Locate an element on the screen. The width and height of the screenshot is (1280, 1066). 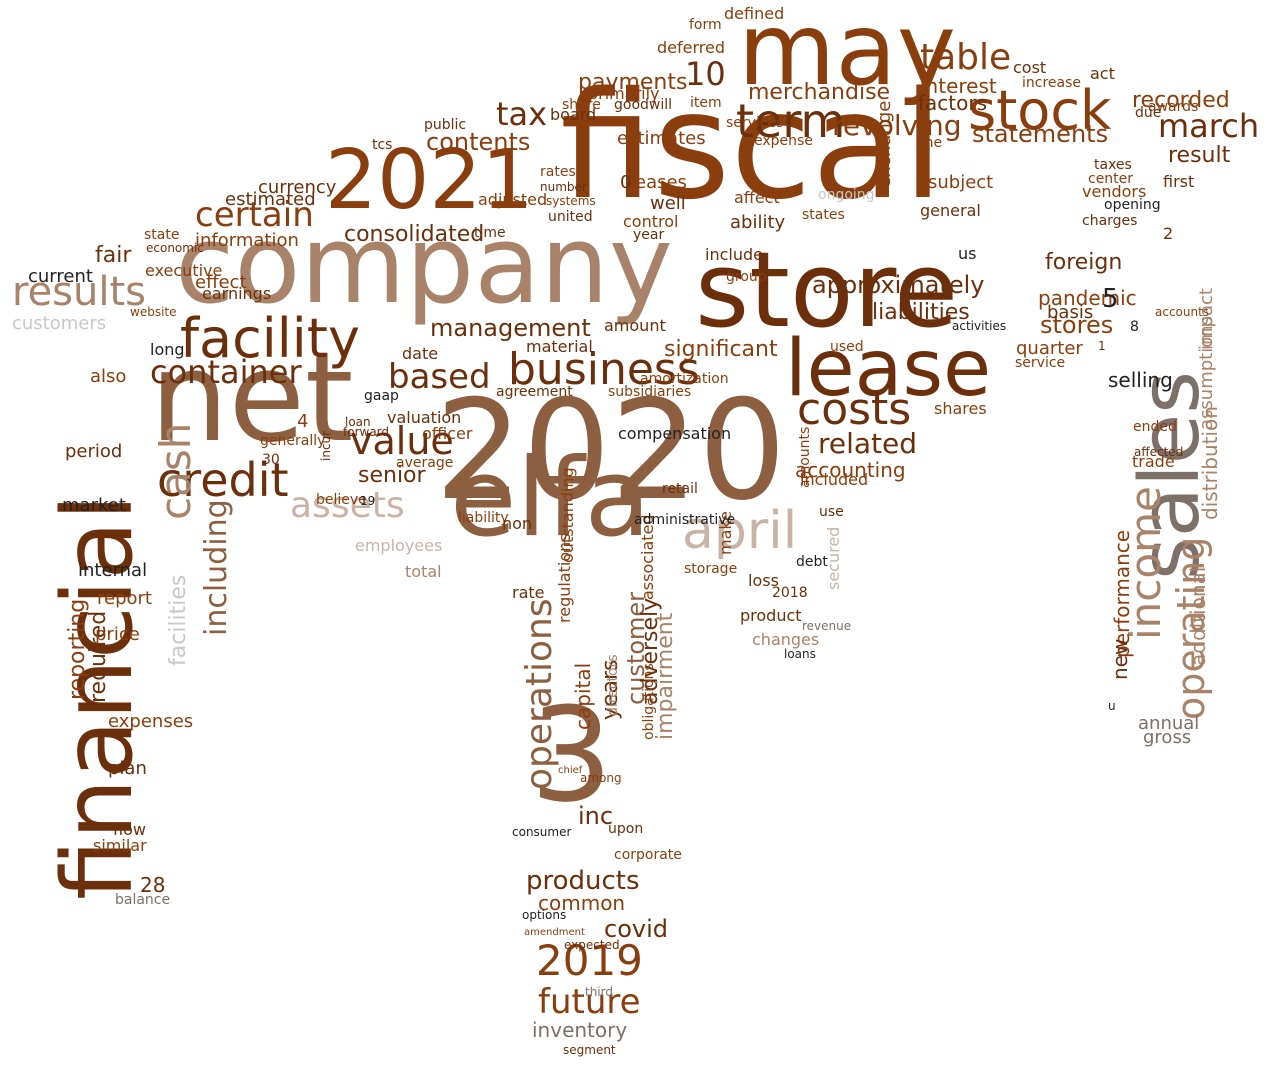
word-cloud-word: defined is located at coordinates (754, 13).